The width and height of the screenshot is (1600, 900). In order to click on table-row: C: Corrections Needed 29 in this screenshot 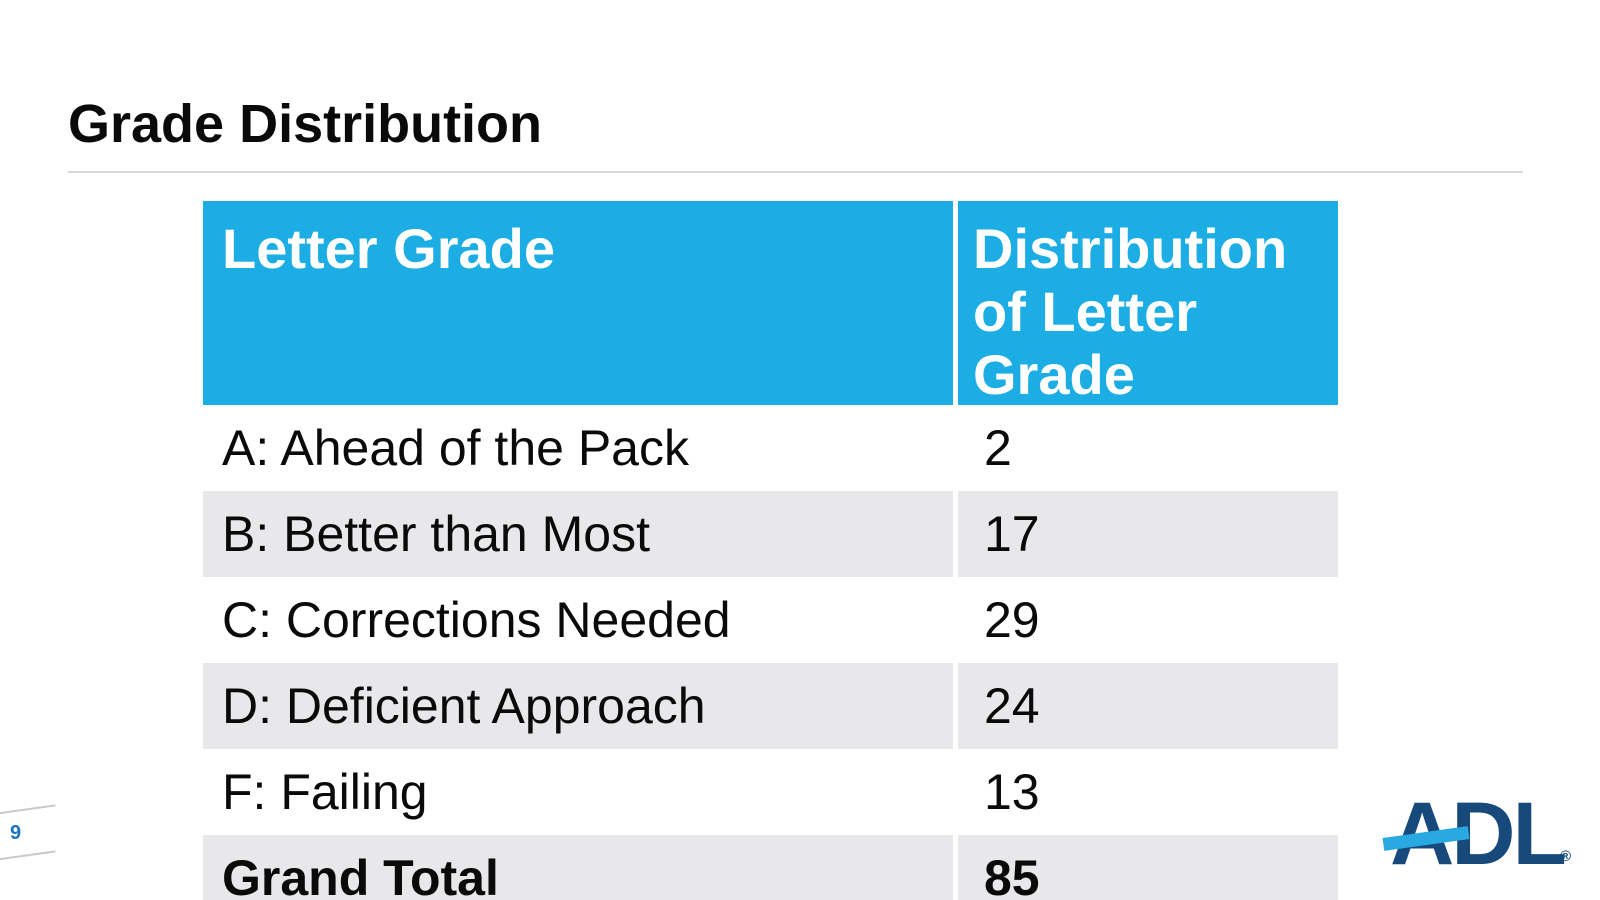, I will do `click(770, 620)`.